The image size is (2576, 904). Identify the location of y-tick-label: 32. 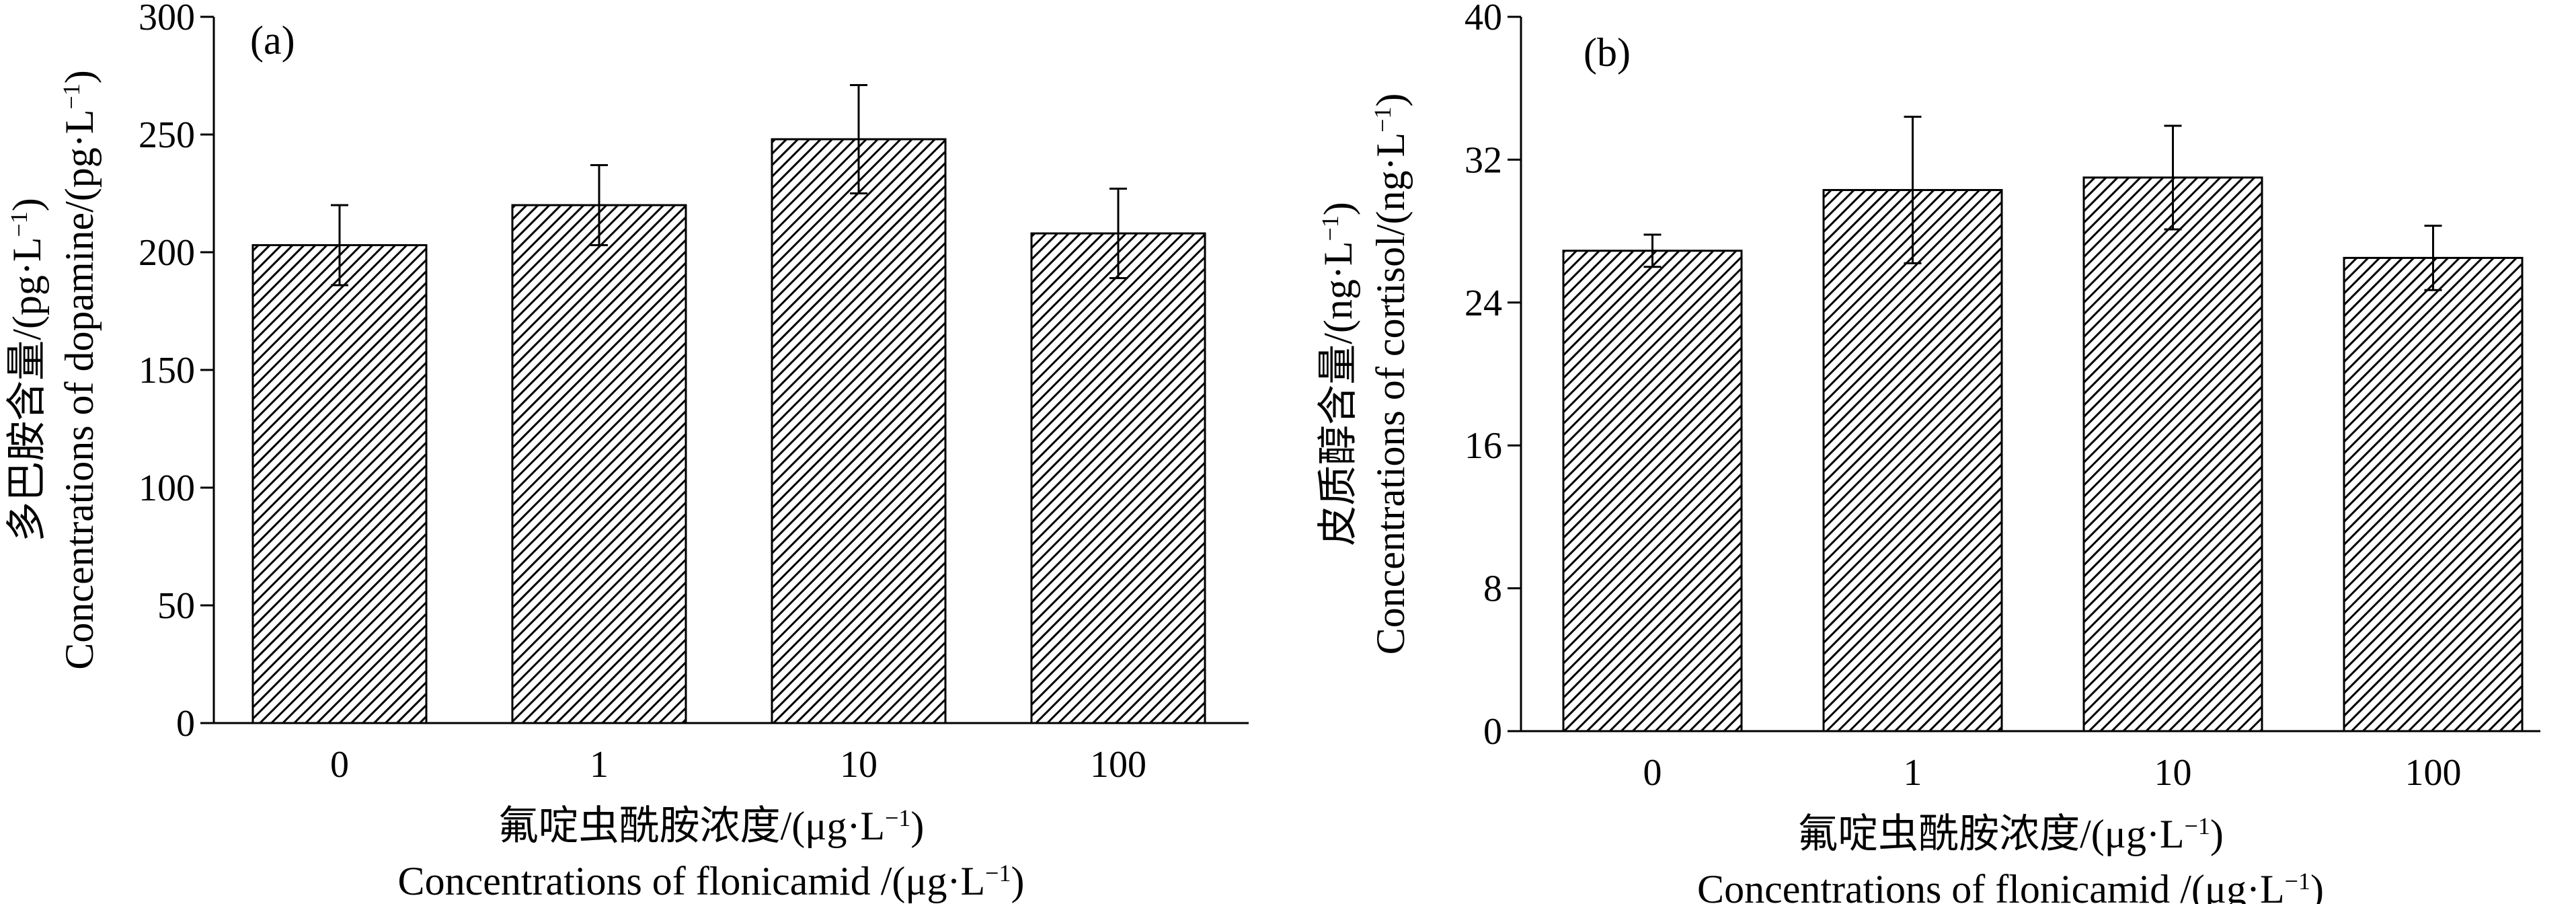
(1484, 160).